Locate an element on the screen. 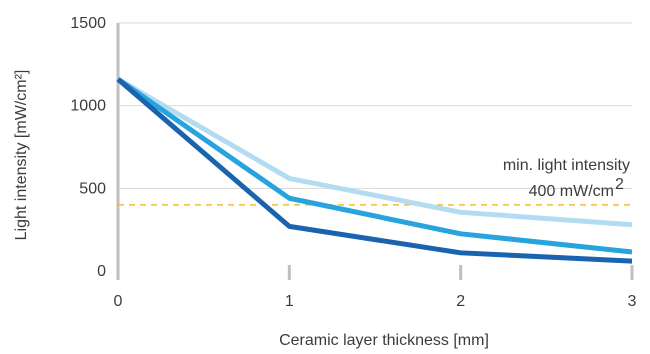 The image size is (650, 354). y-tick-label-1500: 1500 is located at coordinates (88, 23).